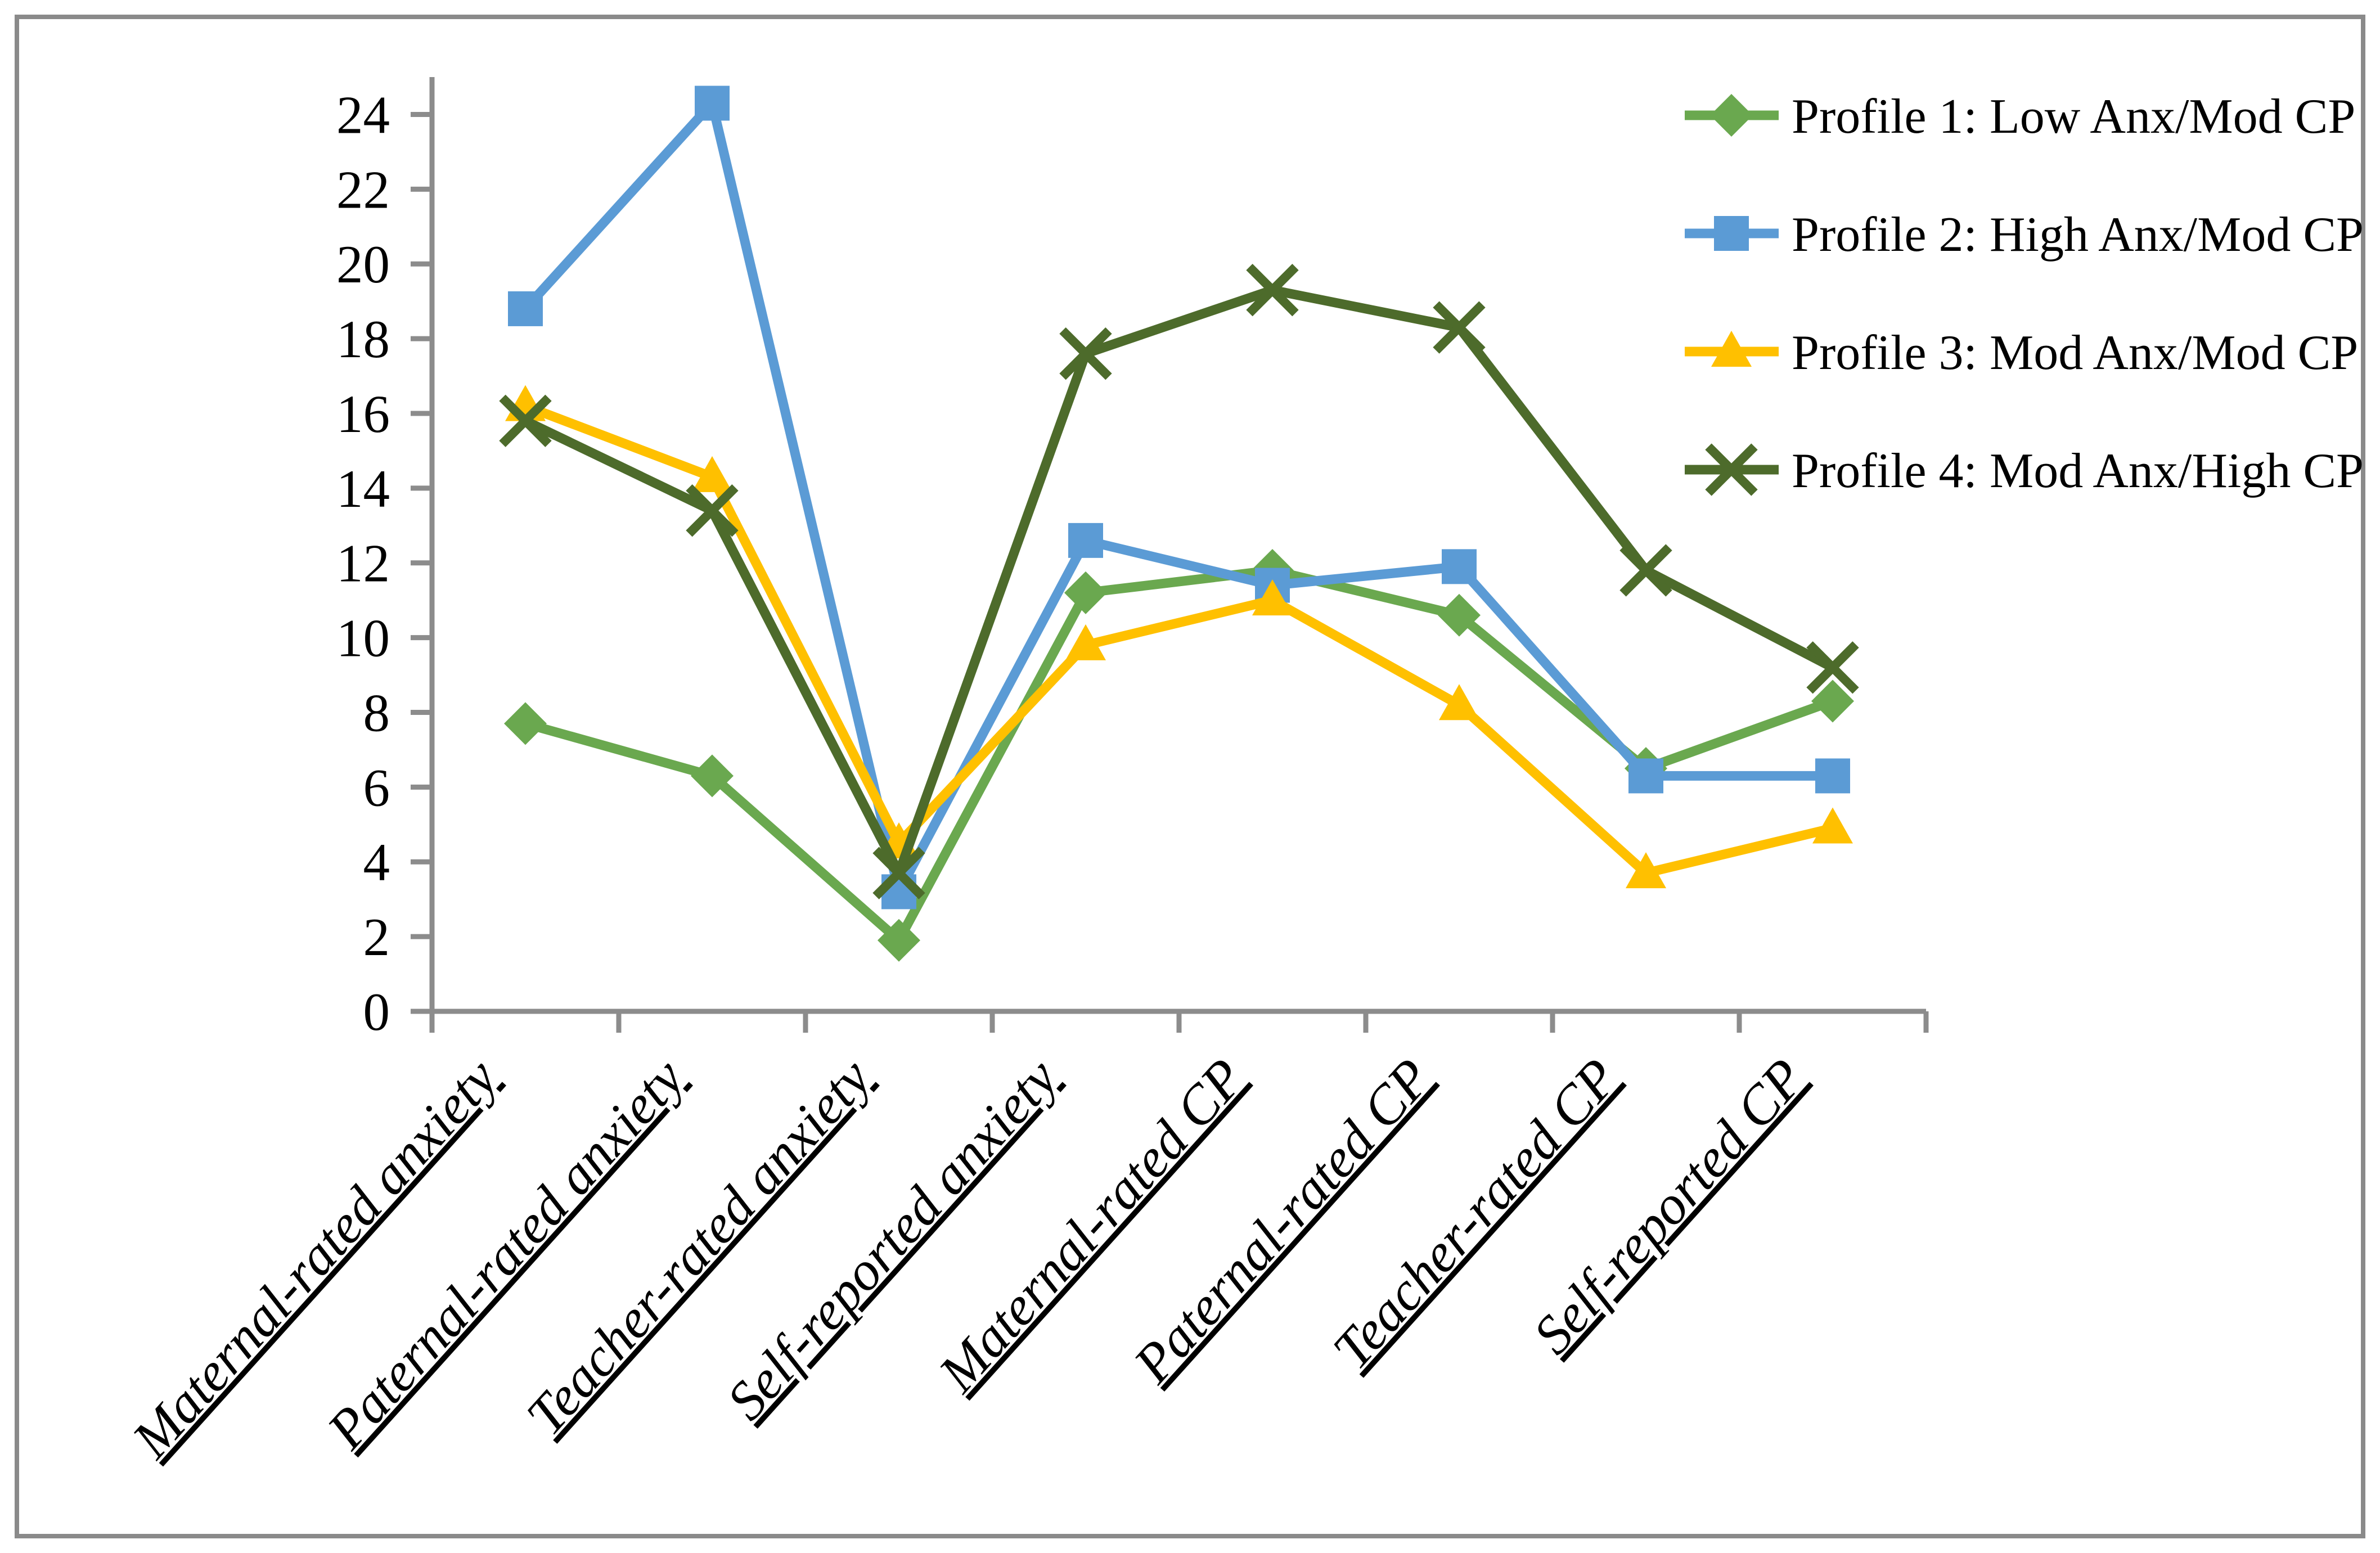 This screenshot has height=1553, width=2380. I want to click on legend-label-4: Profile 4: Mod Anx/High CP, so click(2078, 471).